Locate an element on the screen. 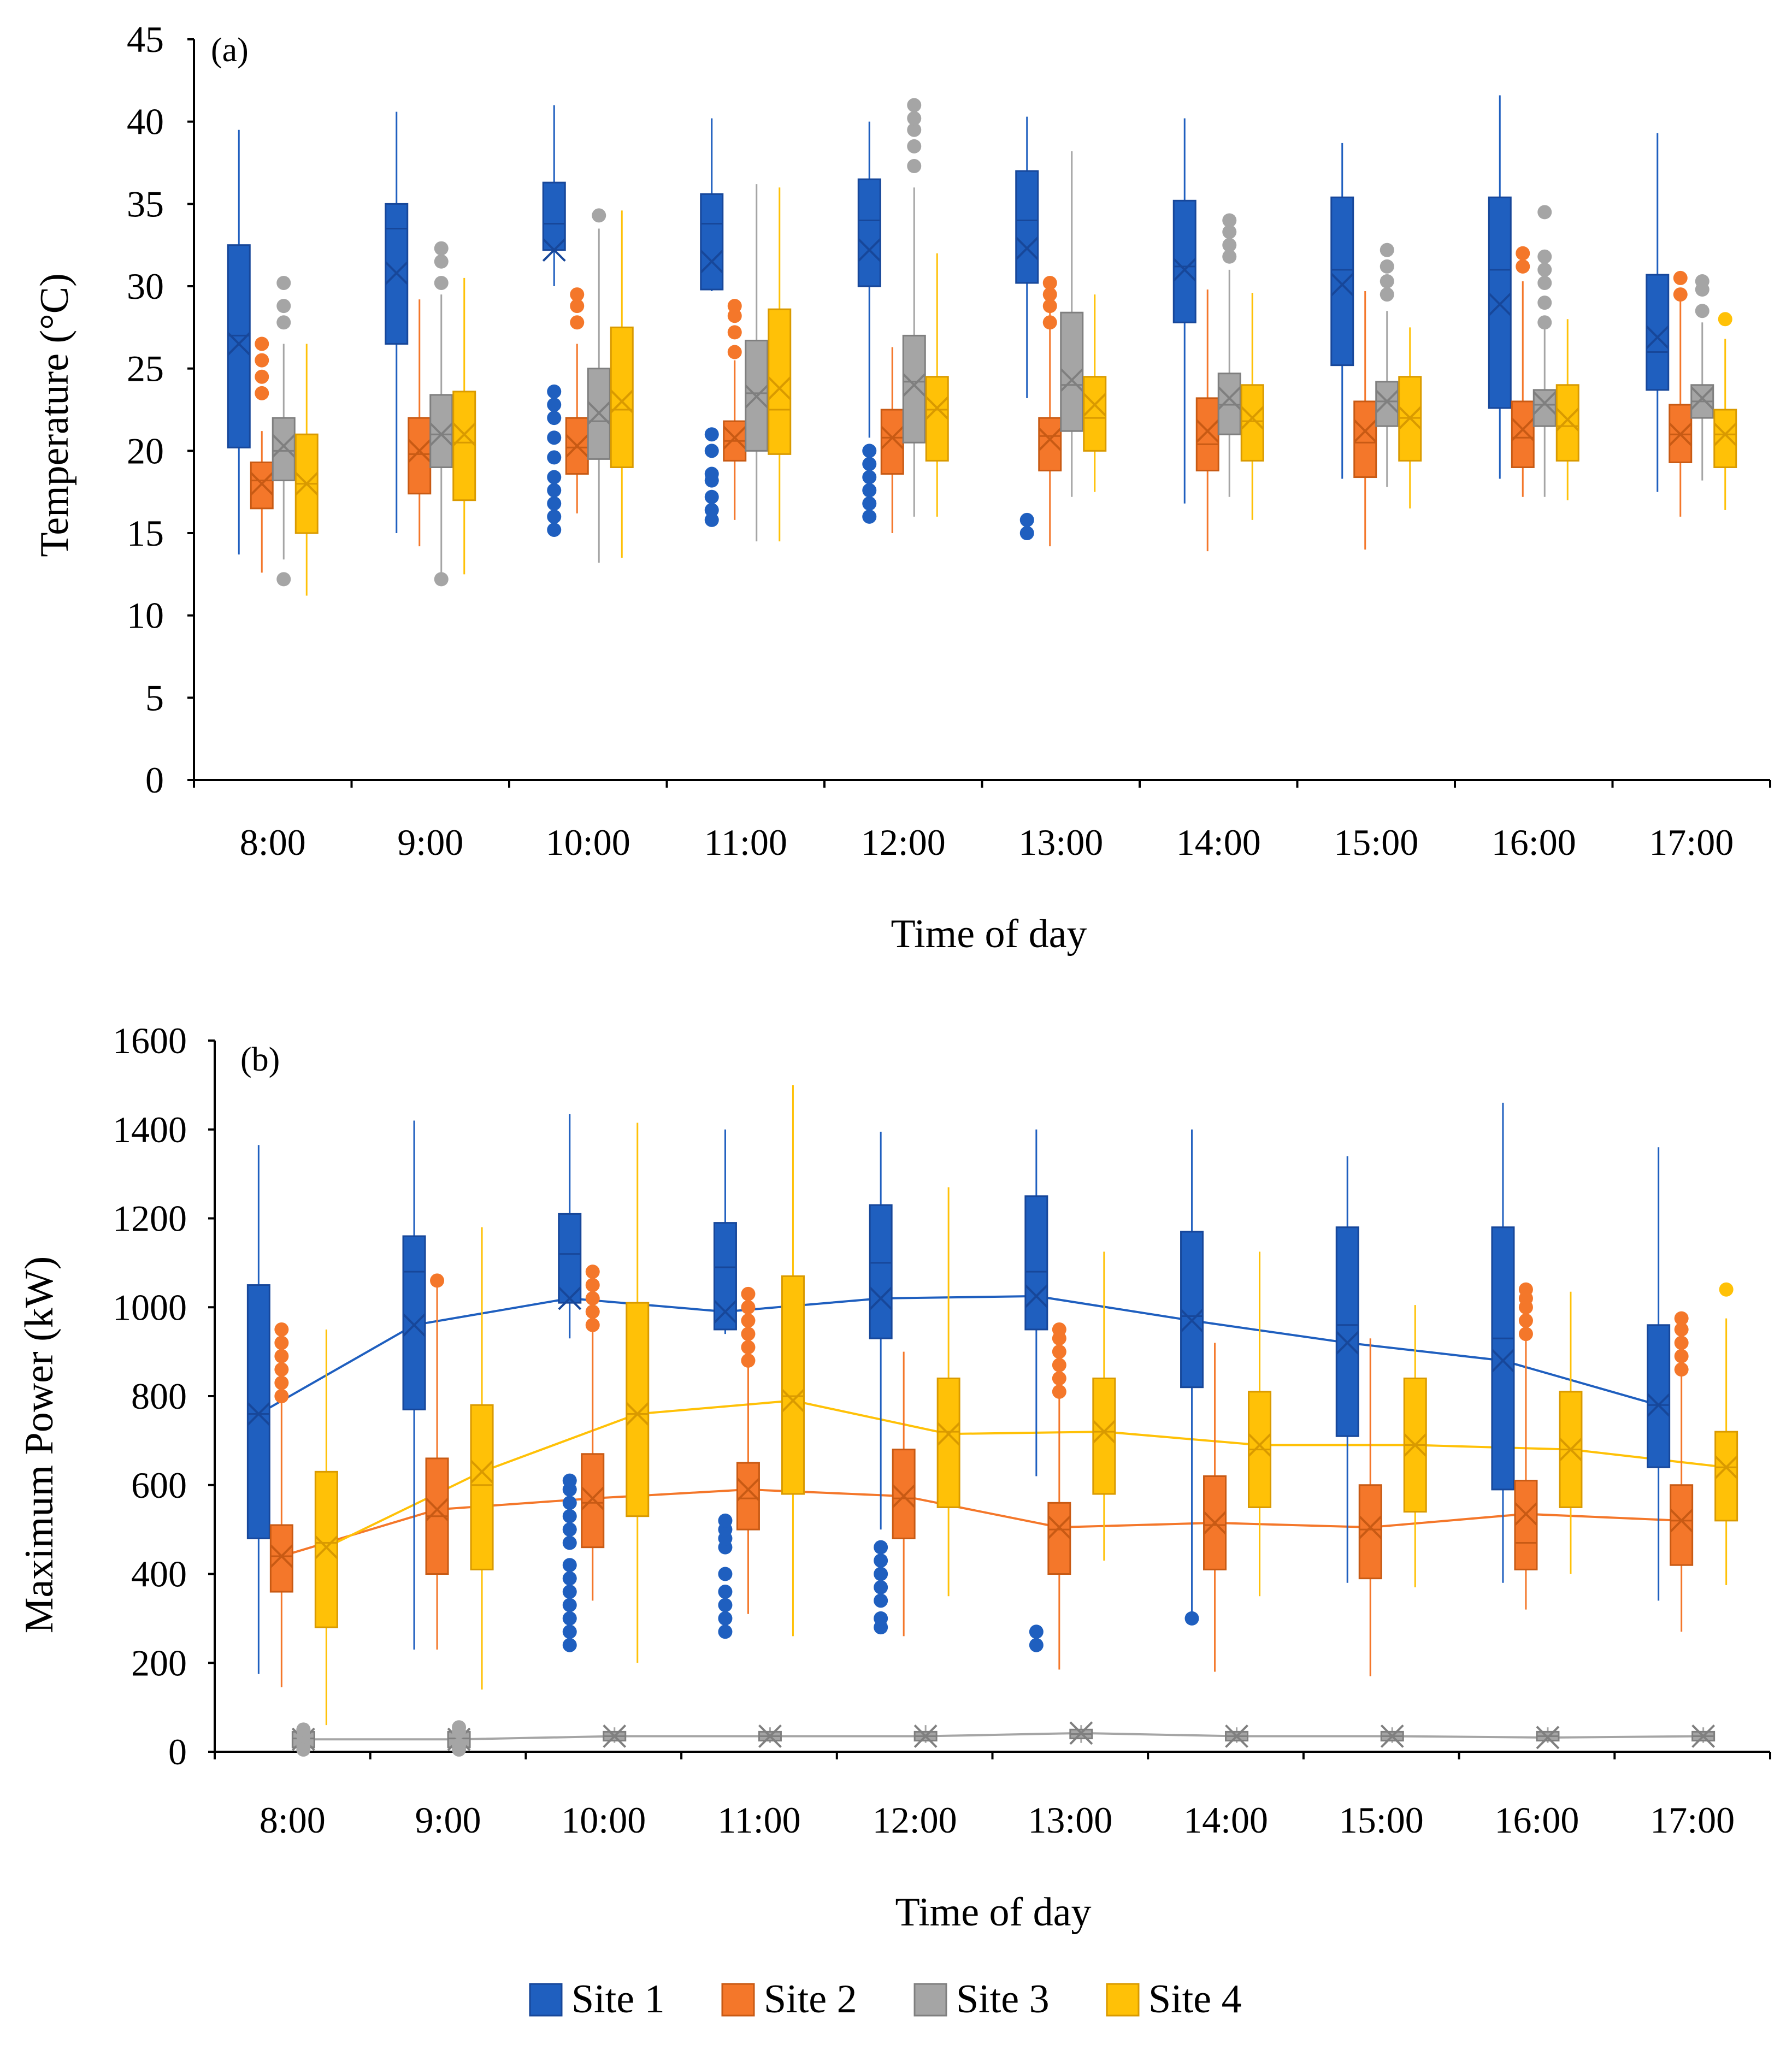 Image resolution: width=1792 pixels, height=2050 pixels. y-tick-label: 800 is located at coordinates (159, 1396).